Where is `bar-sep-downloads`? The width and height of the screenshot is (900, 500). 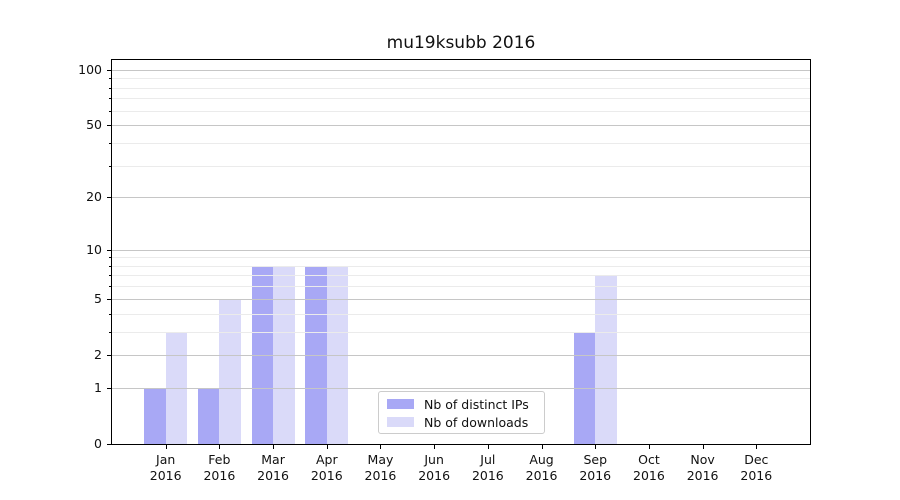
bar-sep-downloads is located at coordinates (606, 359).